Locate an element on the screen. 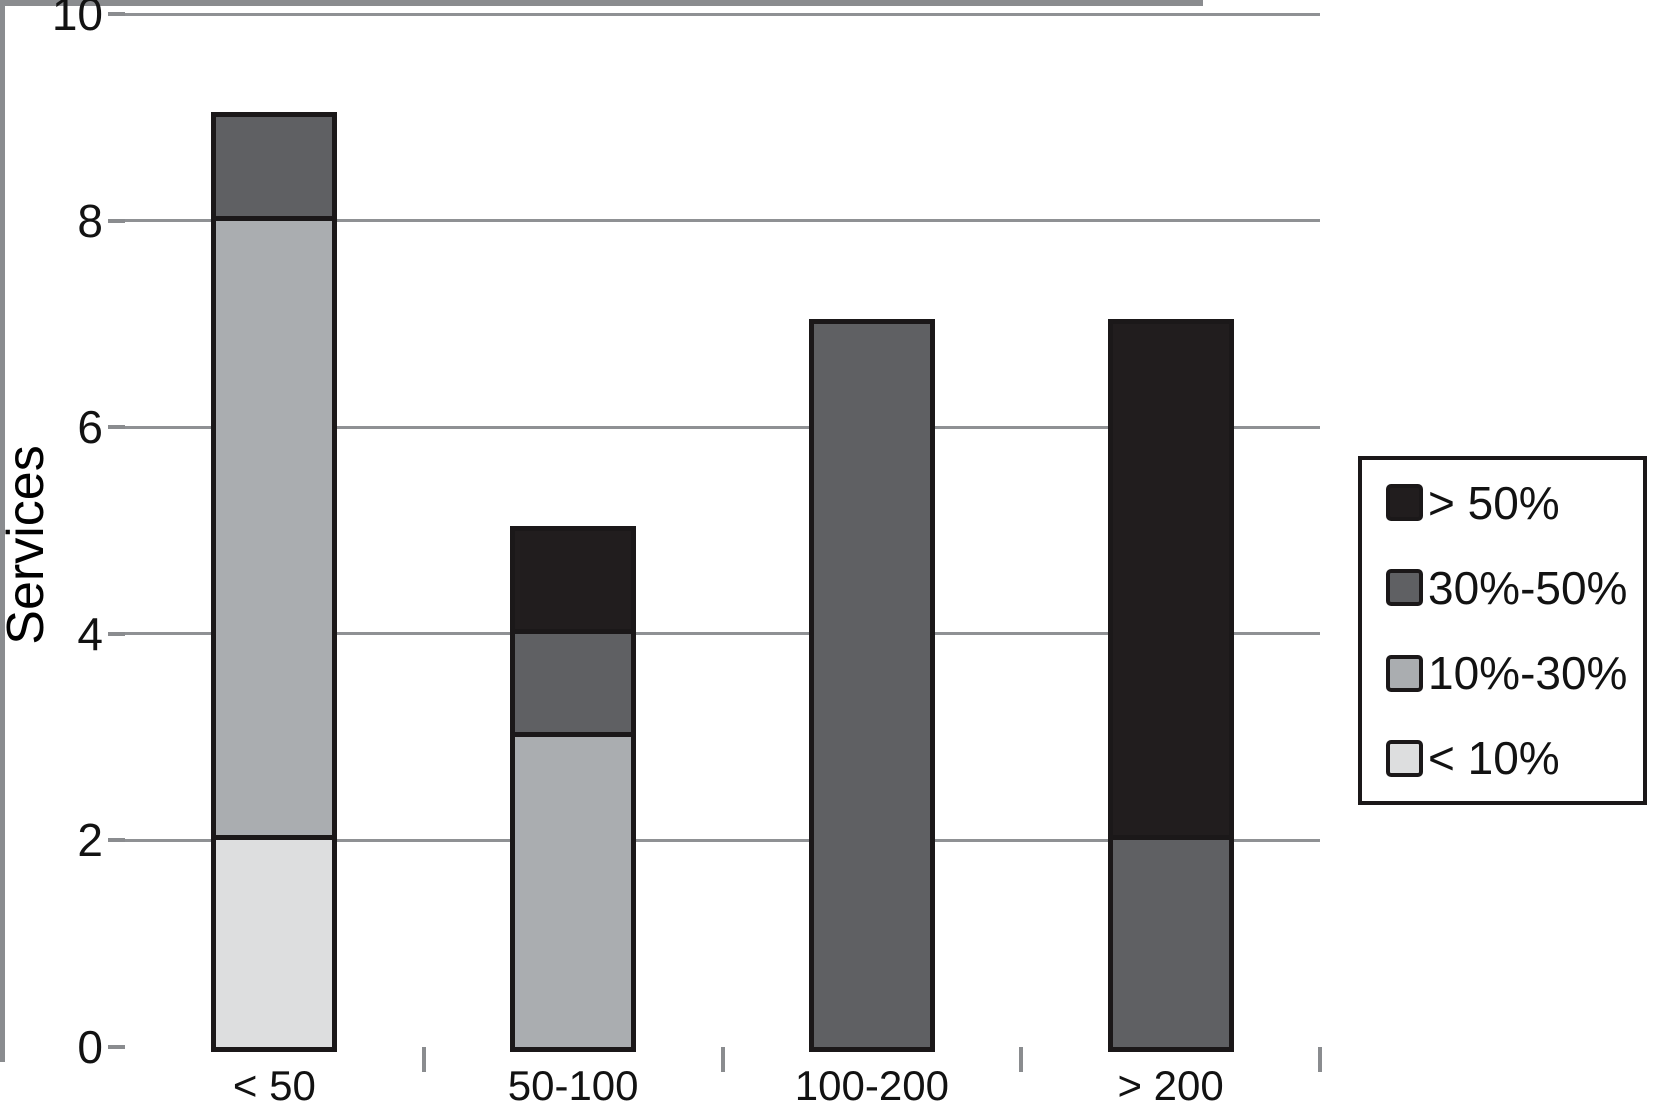 This screenshot has height=1116, width=1653. y-tick-label: 4 is located at coordinates (90, 633).